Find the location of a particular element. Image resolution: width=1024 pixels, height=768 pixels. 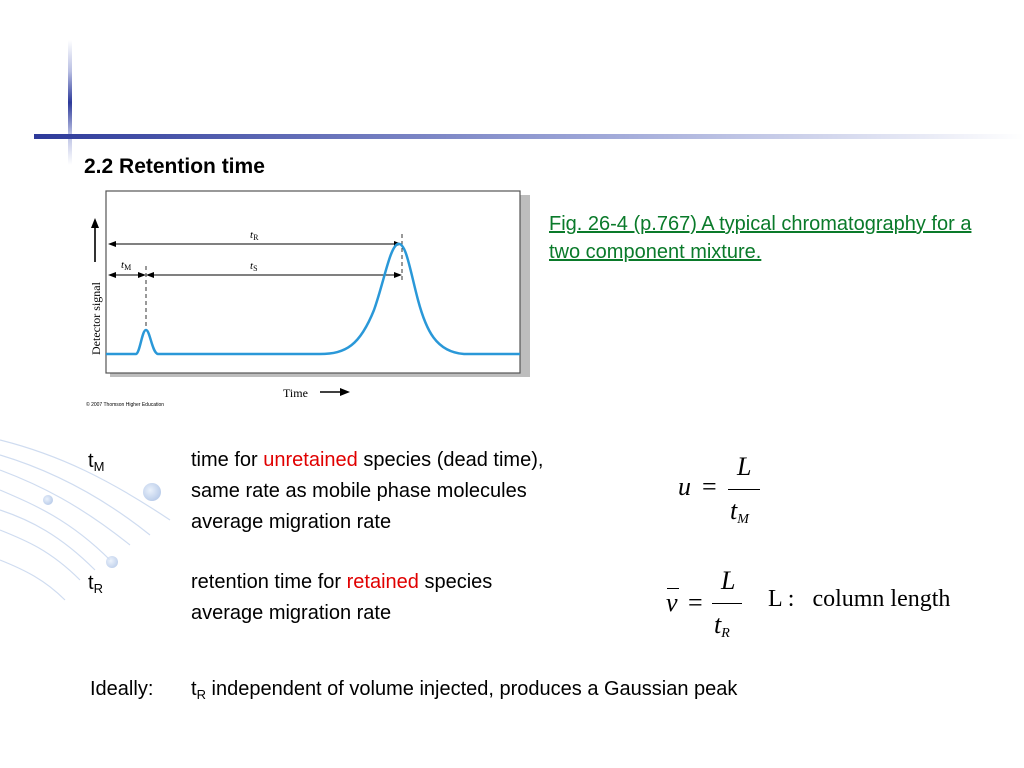

y-axis-label: Detector signal is located at coordinates (96, 318).